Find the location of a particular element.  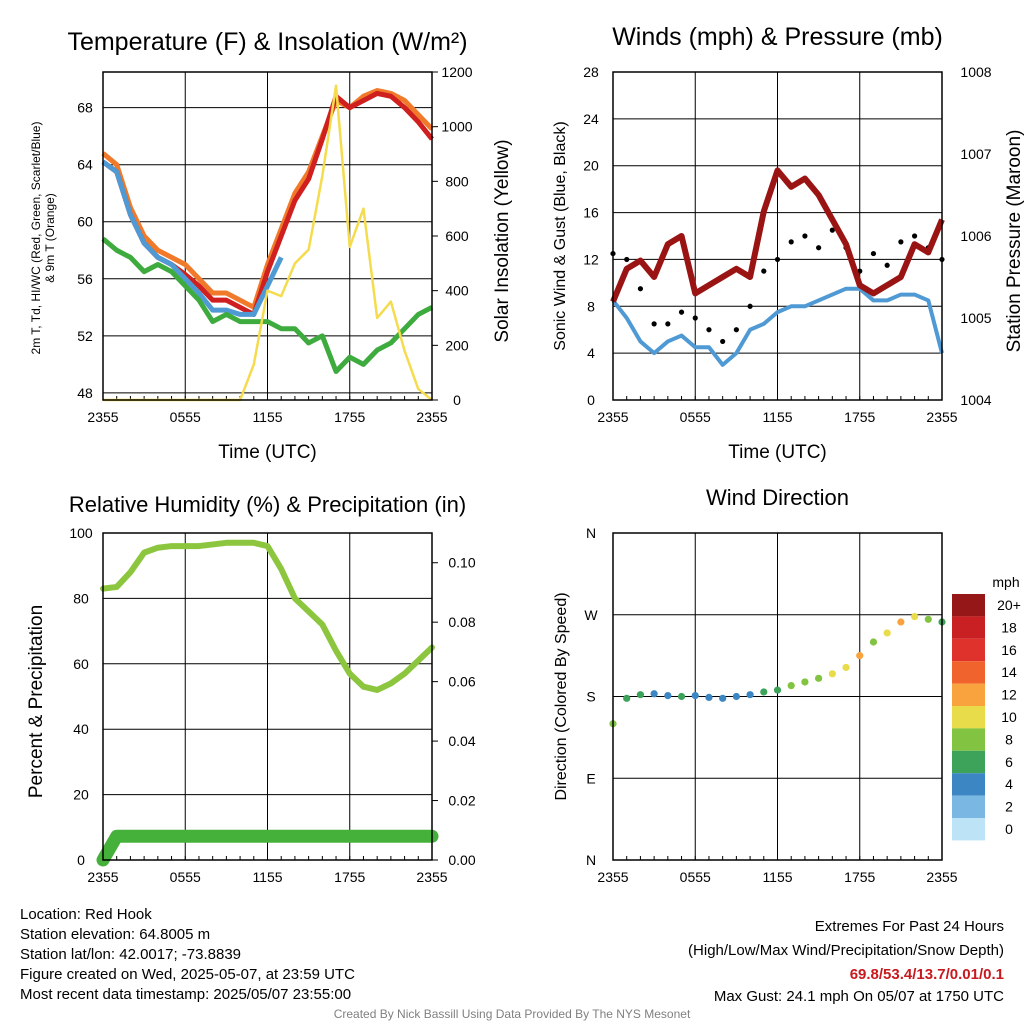

y-right-tick-label-0-6: 1200 is located at coordinates (456, 72).